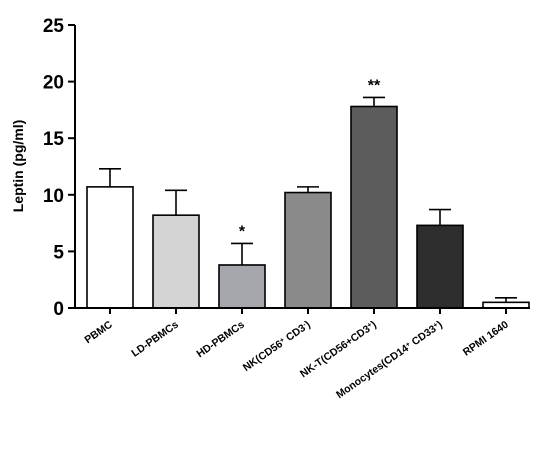 The width and height of the screenshot is (550, 457). What do you see at coordinates (53, 196) in the screenshot?
I see `y-tick-label: 10` at bounding box center [53, 196].